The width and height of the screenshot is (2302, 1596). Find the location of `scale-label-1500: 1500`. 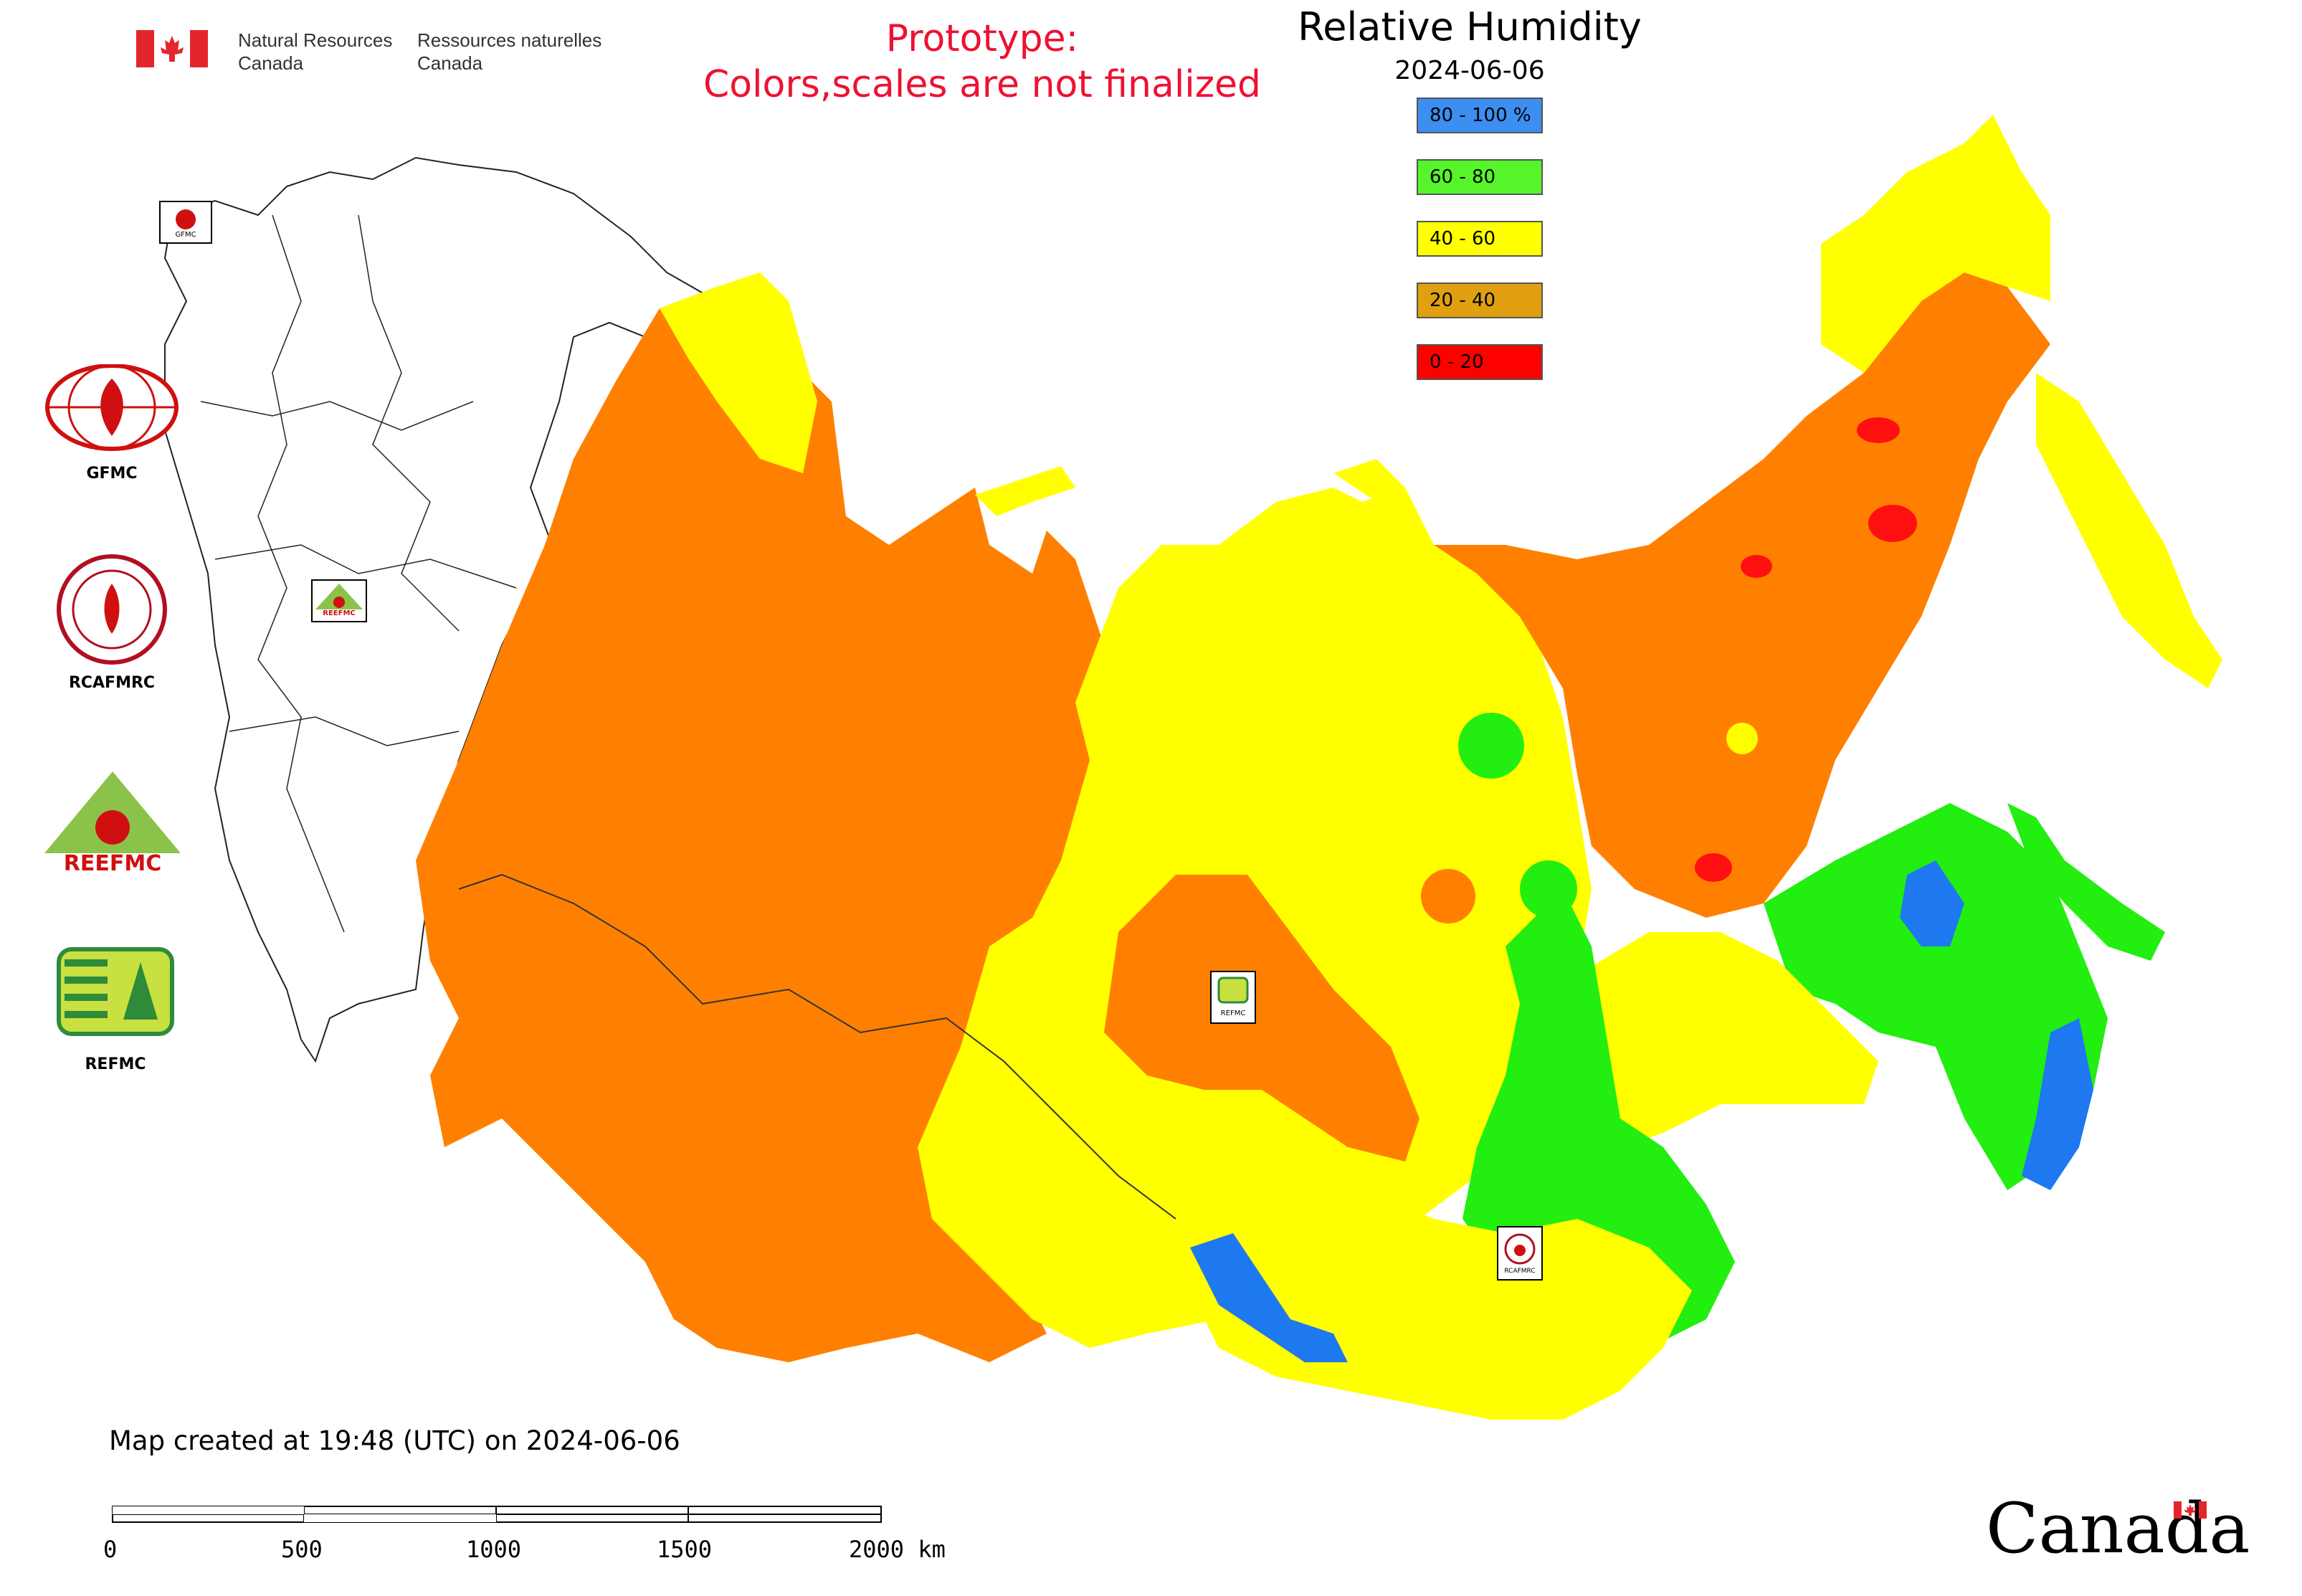

scale-label-1500: 1500 is located at coordinates (685, 1549).